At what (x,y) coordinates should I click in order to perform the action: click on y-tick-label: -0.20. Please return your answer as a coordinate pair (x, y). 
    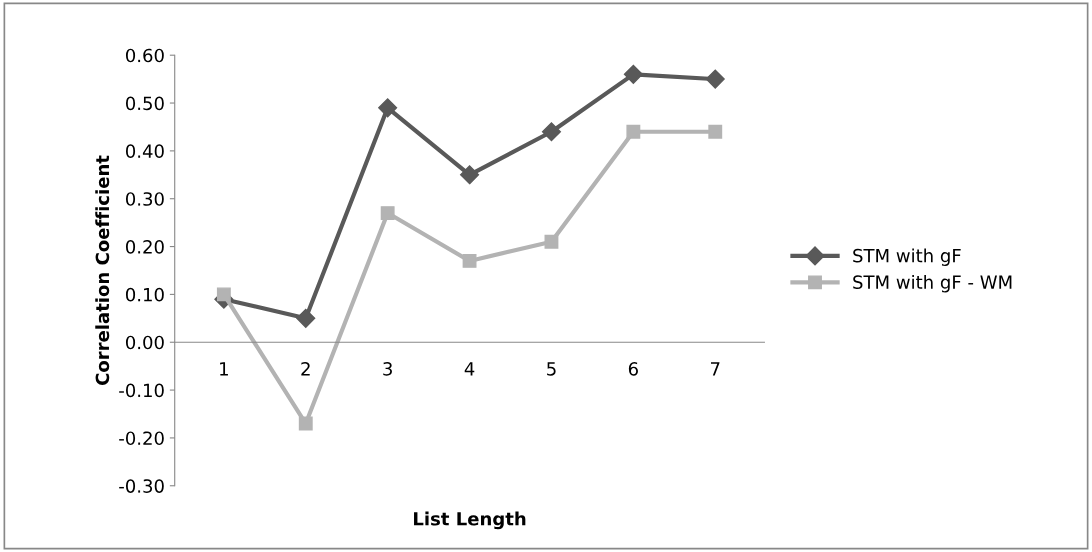
    Looking at the image, I should click on (141, 438).